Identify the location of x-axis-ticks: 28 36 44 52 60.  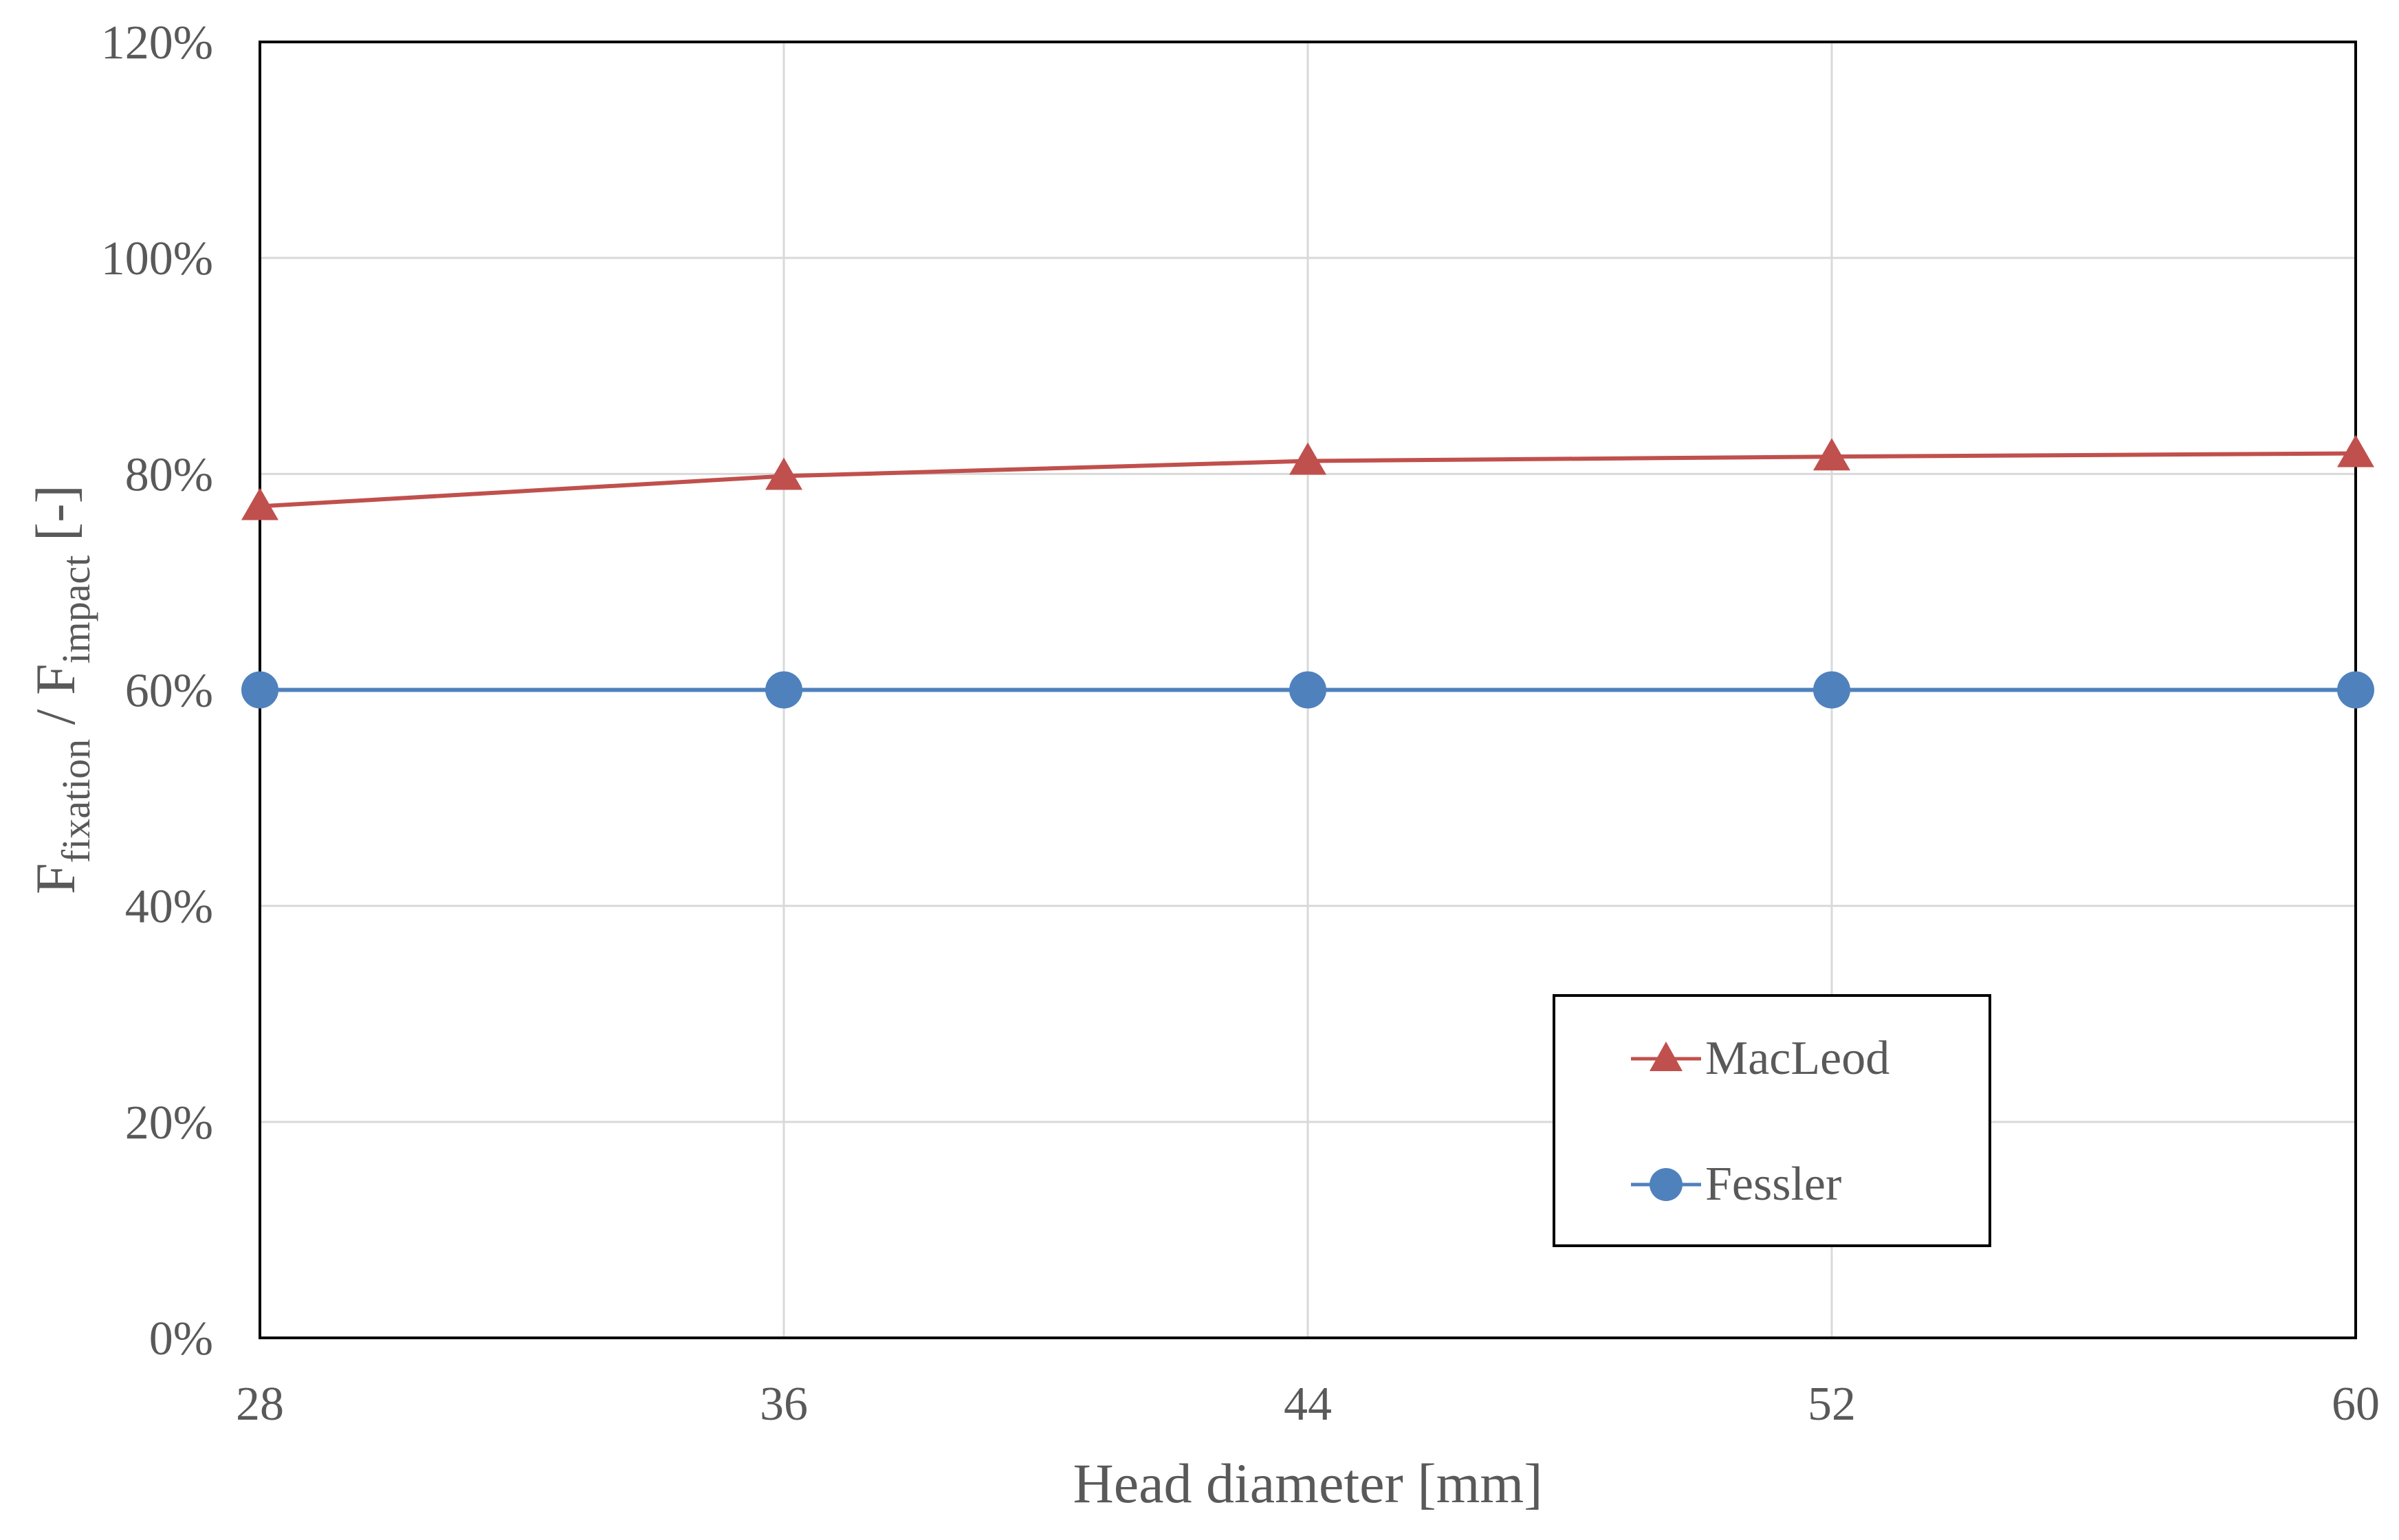
(1308, 1404).